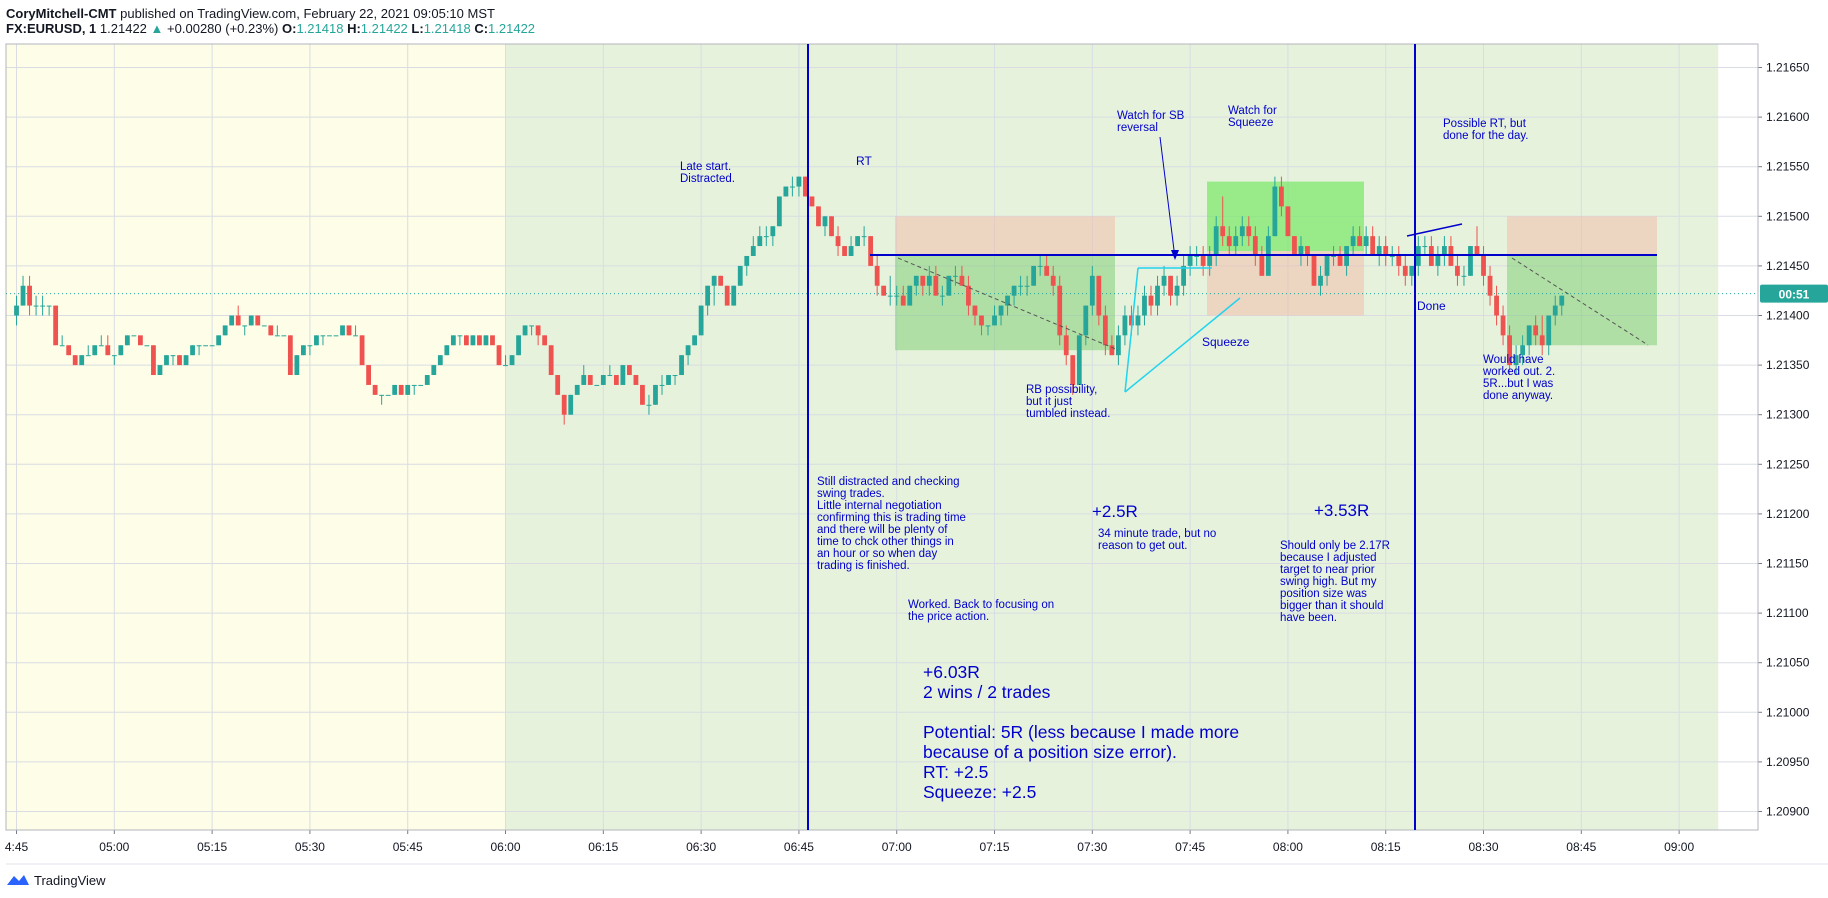 This screenshot has width=1828, height=898. Describe the element at coordinates (1788, 712) in the screenshot. I see `y-tick-label: 1.21000` at that location.